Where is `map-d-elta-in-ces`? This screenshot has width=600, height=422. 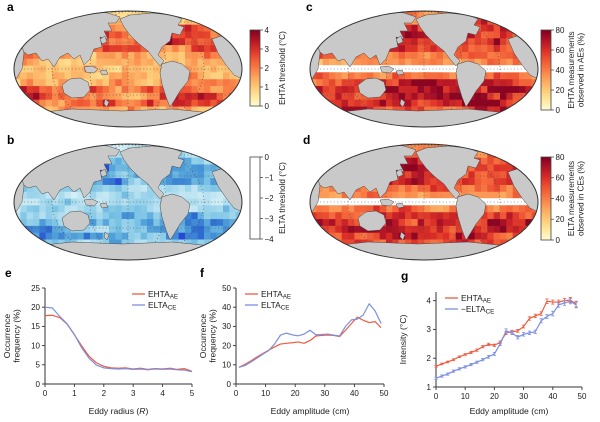
map-d-elta-in-ces is located at coordinates (424, 202).